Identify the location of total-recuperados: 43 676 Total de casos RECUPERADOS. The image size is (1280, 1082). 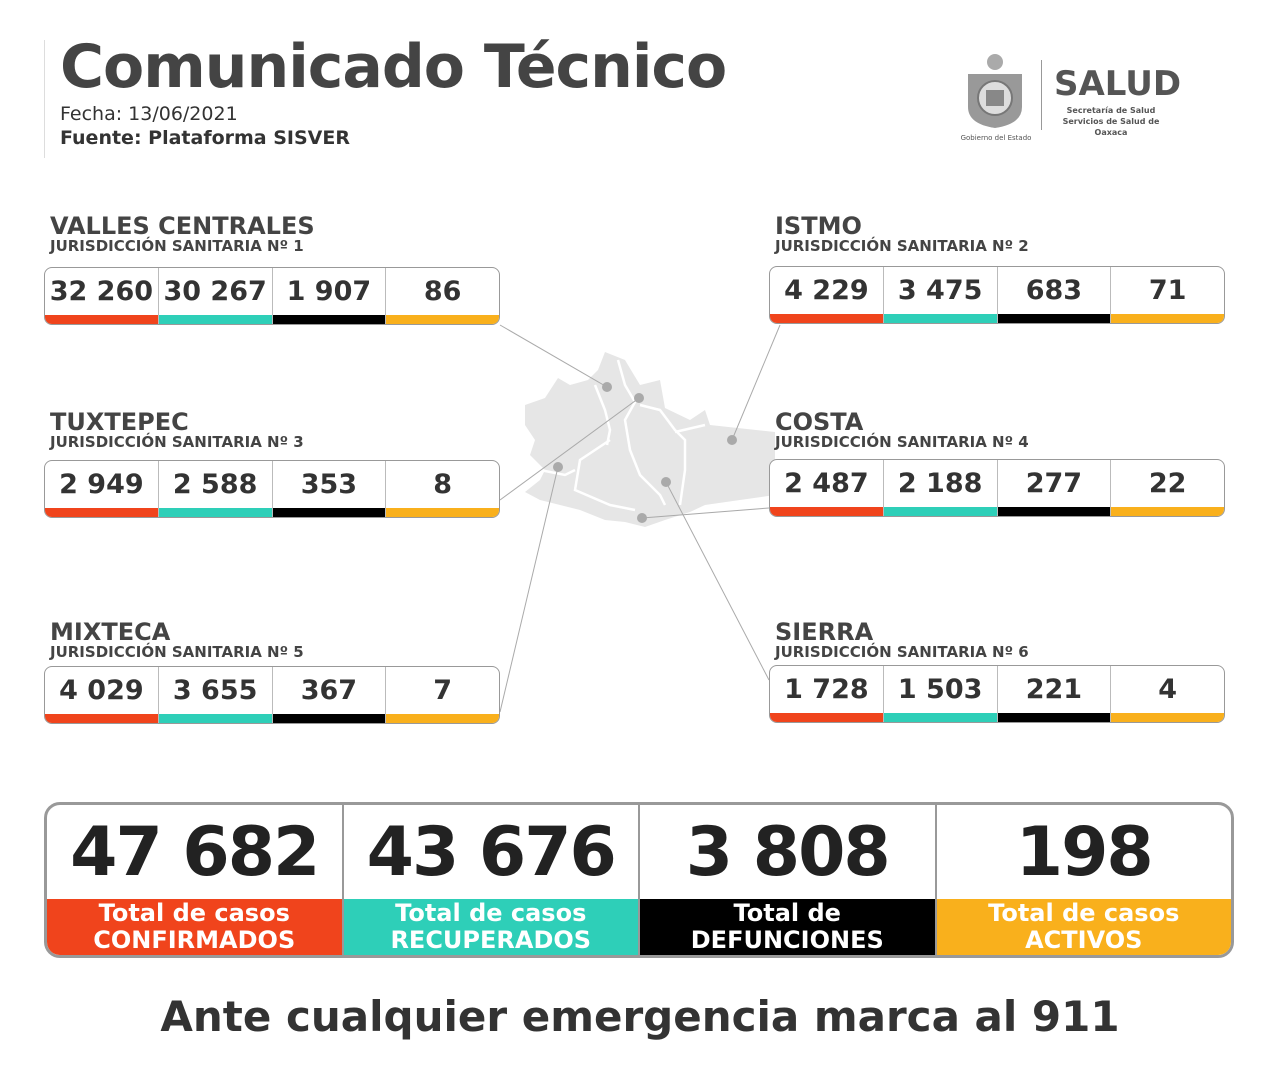
(491, 880).